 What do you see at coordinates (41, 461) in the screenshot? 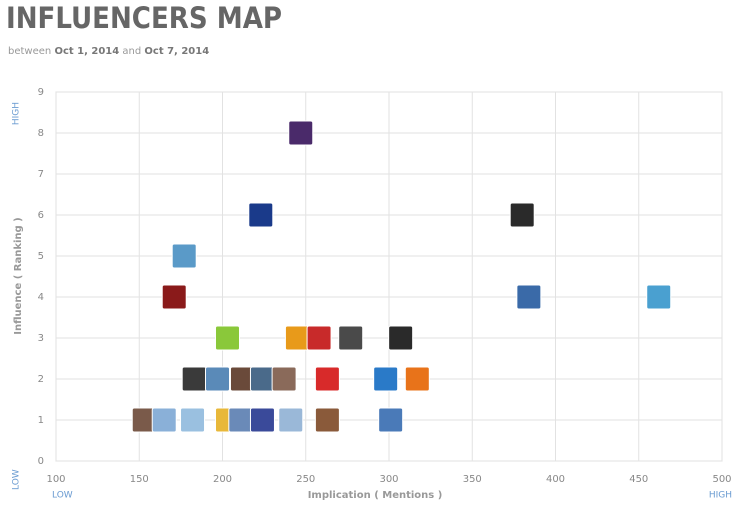
I see `y-tick-label: 0` at bounding box center [41, 461].